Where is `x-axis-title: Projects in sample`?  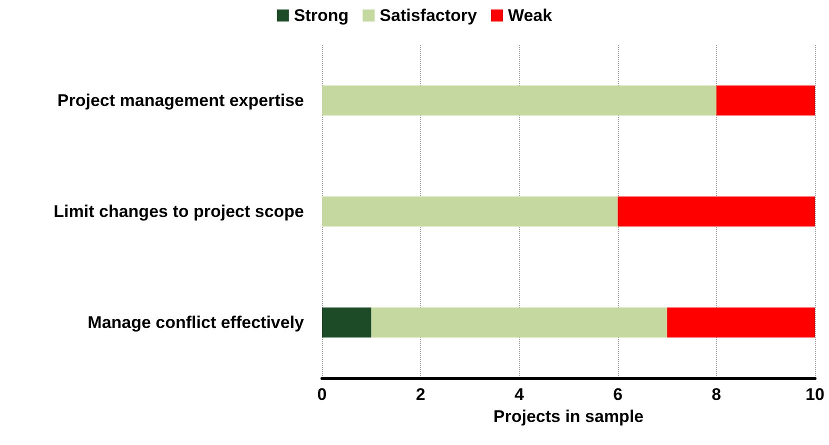
x-axis-title: Projects in sample is located at coordinates (568, 416).